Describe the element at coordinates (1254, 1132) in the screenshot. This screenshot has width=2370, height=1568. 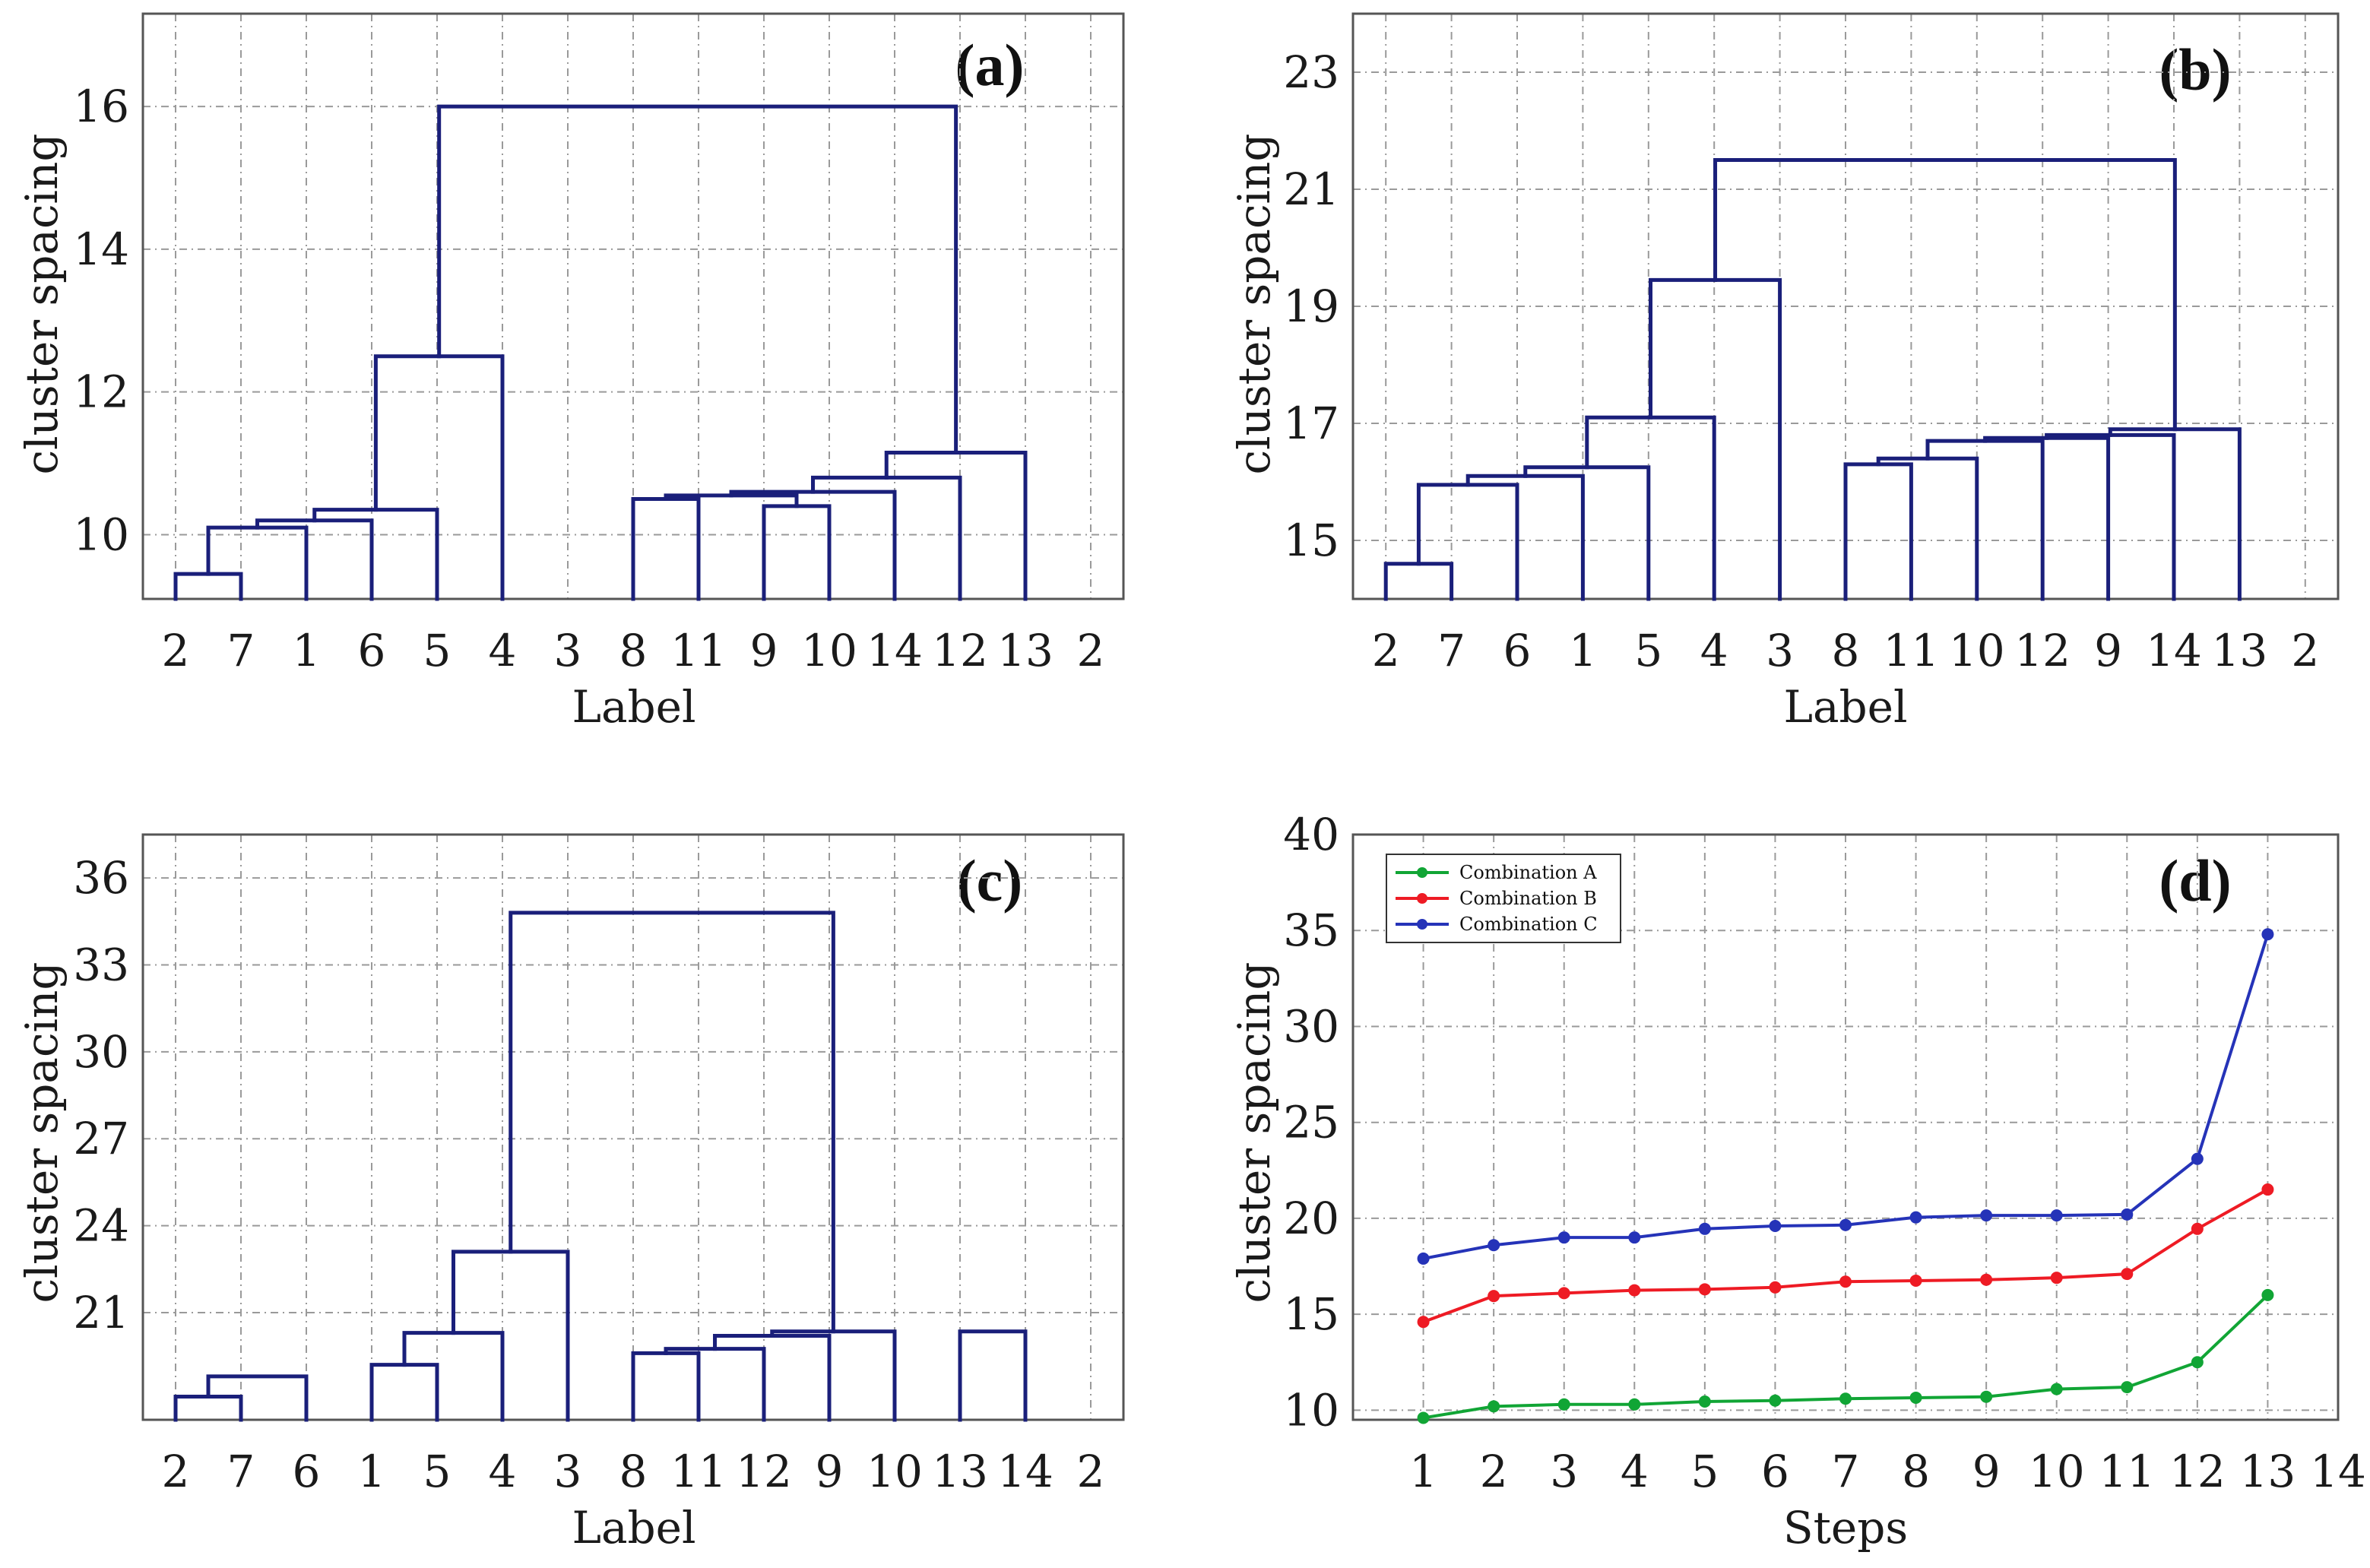
I see `panel-d-ylabel: cluster spacing` at that location.